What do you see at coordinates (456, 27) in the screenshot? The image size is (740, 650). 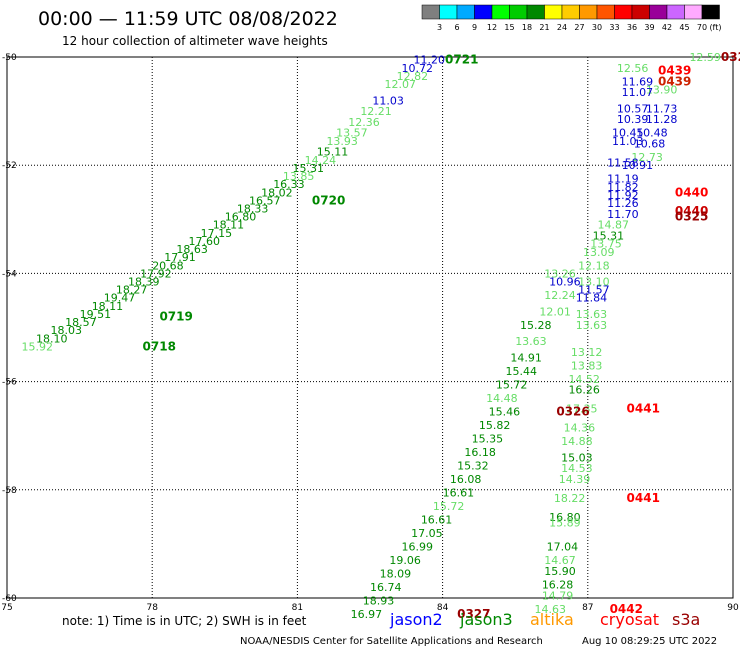 I see `colorbar-label: 6` at bounding box center [456, 27].